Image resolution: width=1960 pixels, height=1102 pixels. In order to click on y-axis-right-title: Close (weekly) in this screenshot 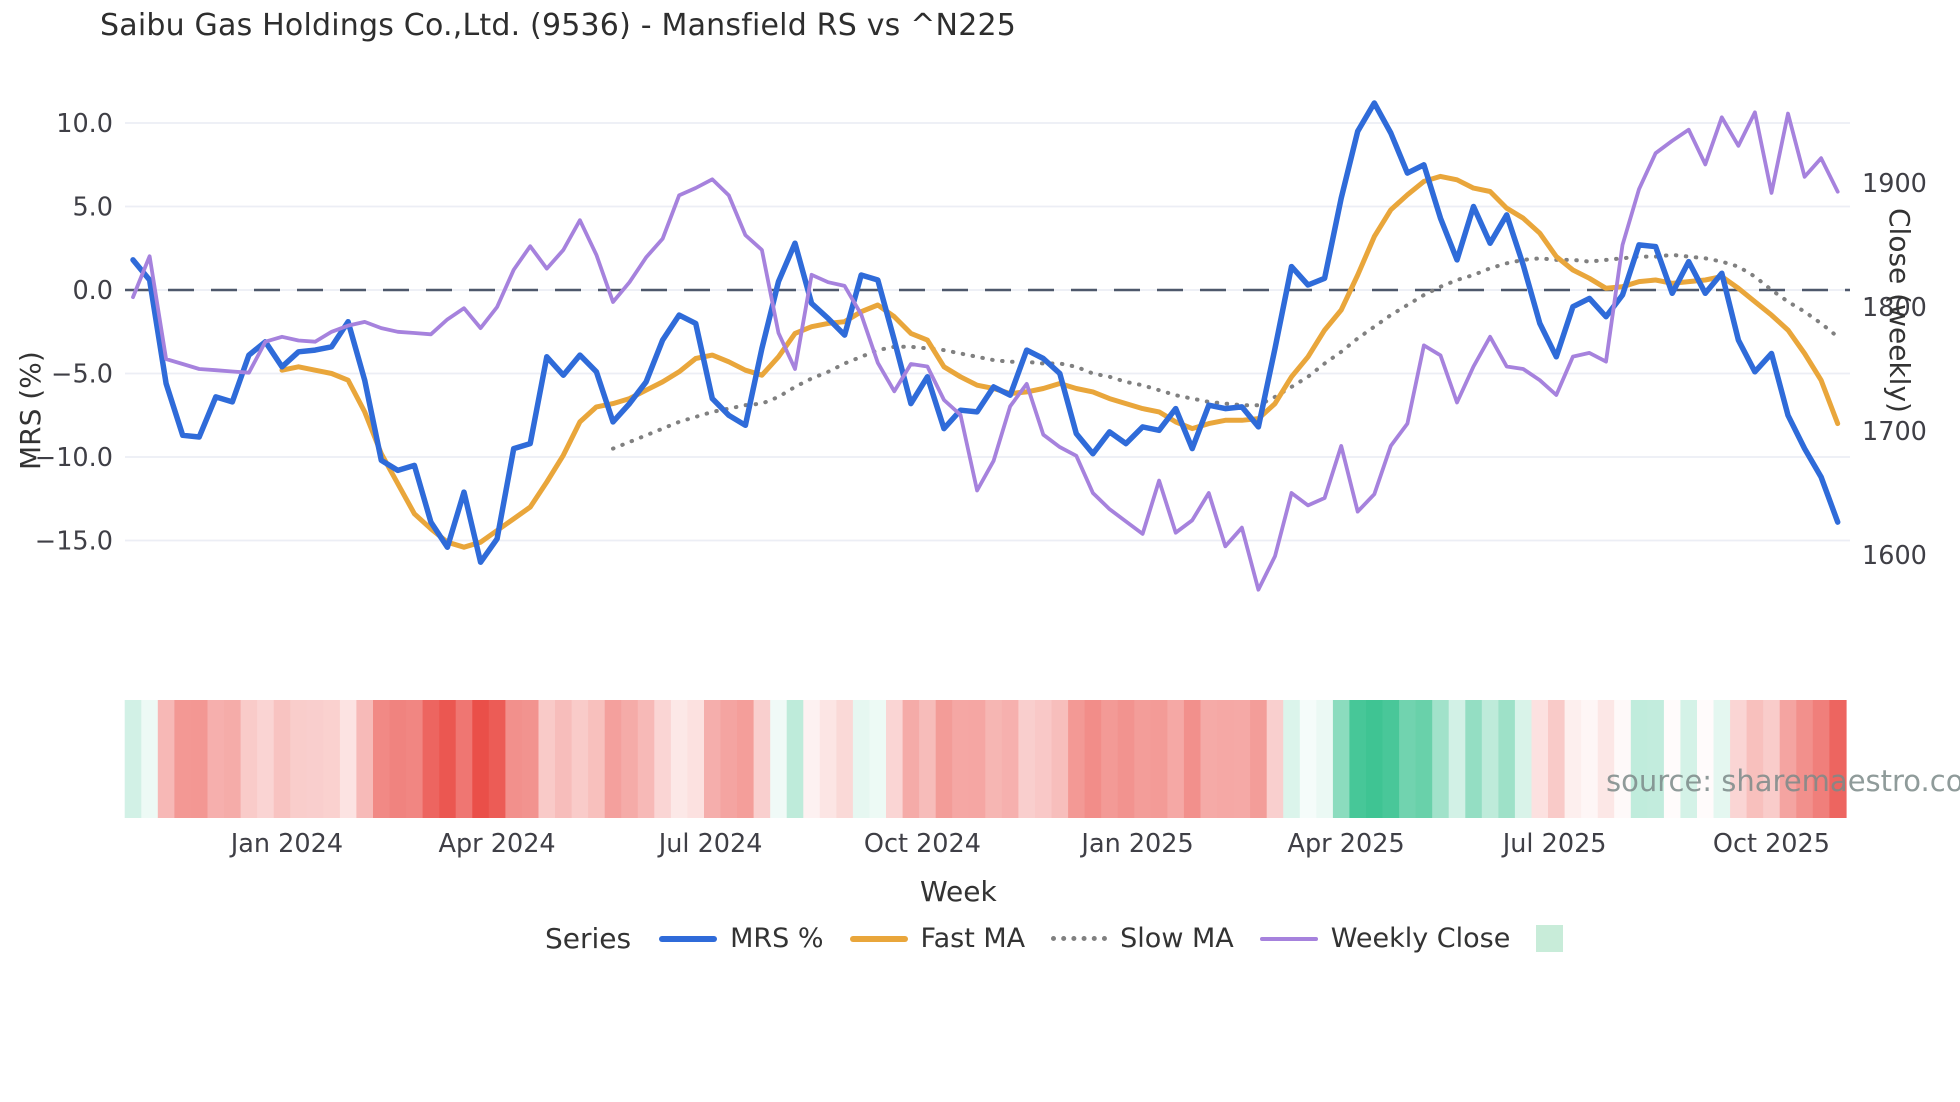, I will do `click(1899, 310)`.